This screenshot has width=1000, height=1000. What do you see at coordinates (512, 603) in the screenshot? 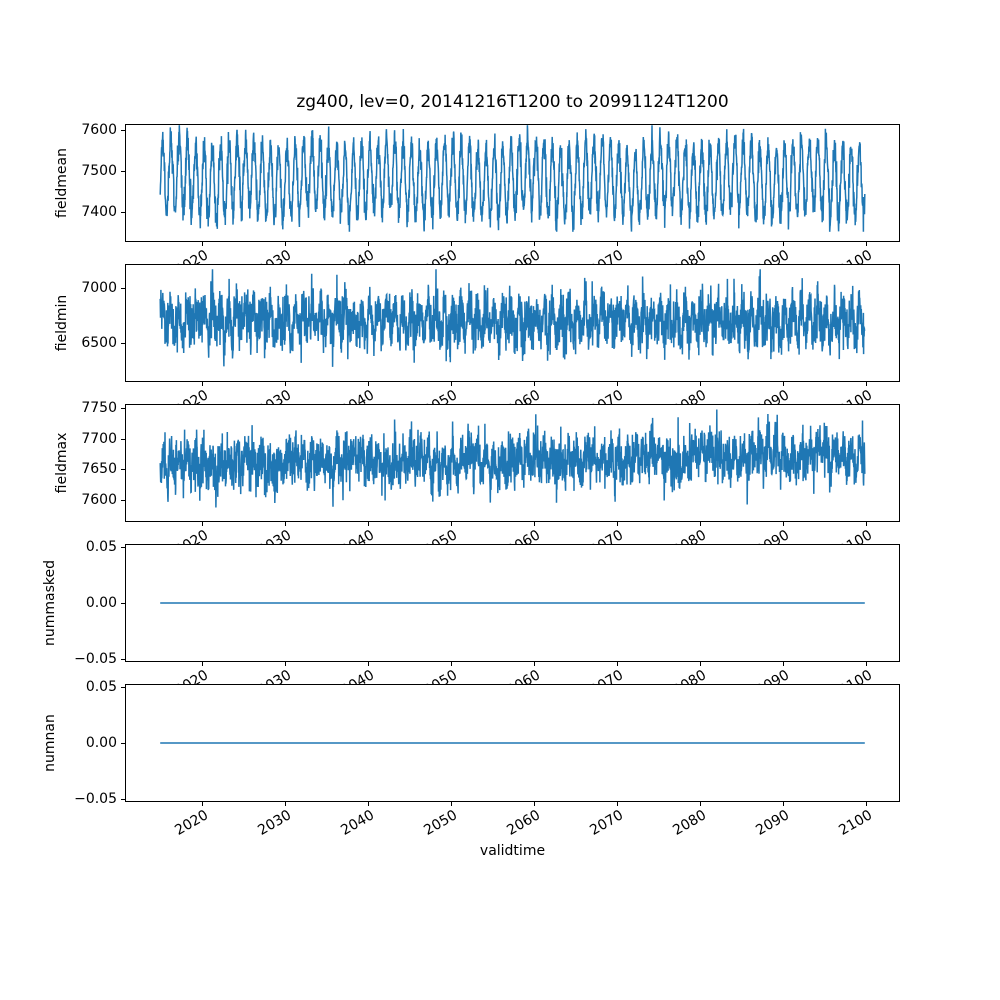
I see `series-line-nummasked` at bounding box center [512, 603].